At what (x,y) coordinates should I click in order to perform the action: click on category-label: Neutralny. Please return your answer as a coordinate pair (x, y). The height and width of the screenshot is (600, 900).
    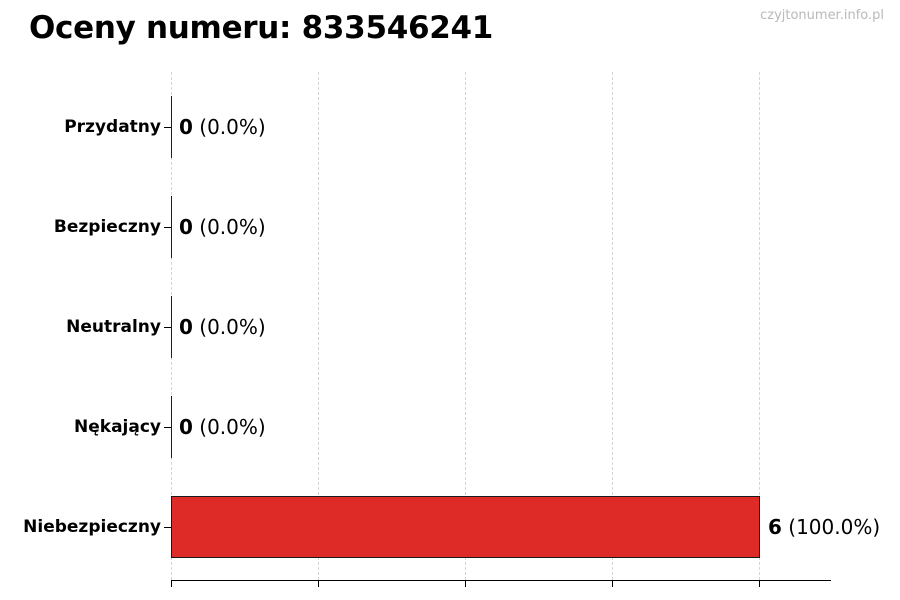
    Looking at the image, I should click on (113, 327).